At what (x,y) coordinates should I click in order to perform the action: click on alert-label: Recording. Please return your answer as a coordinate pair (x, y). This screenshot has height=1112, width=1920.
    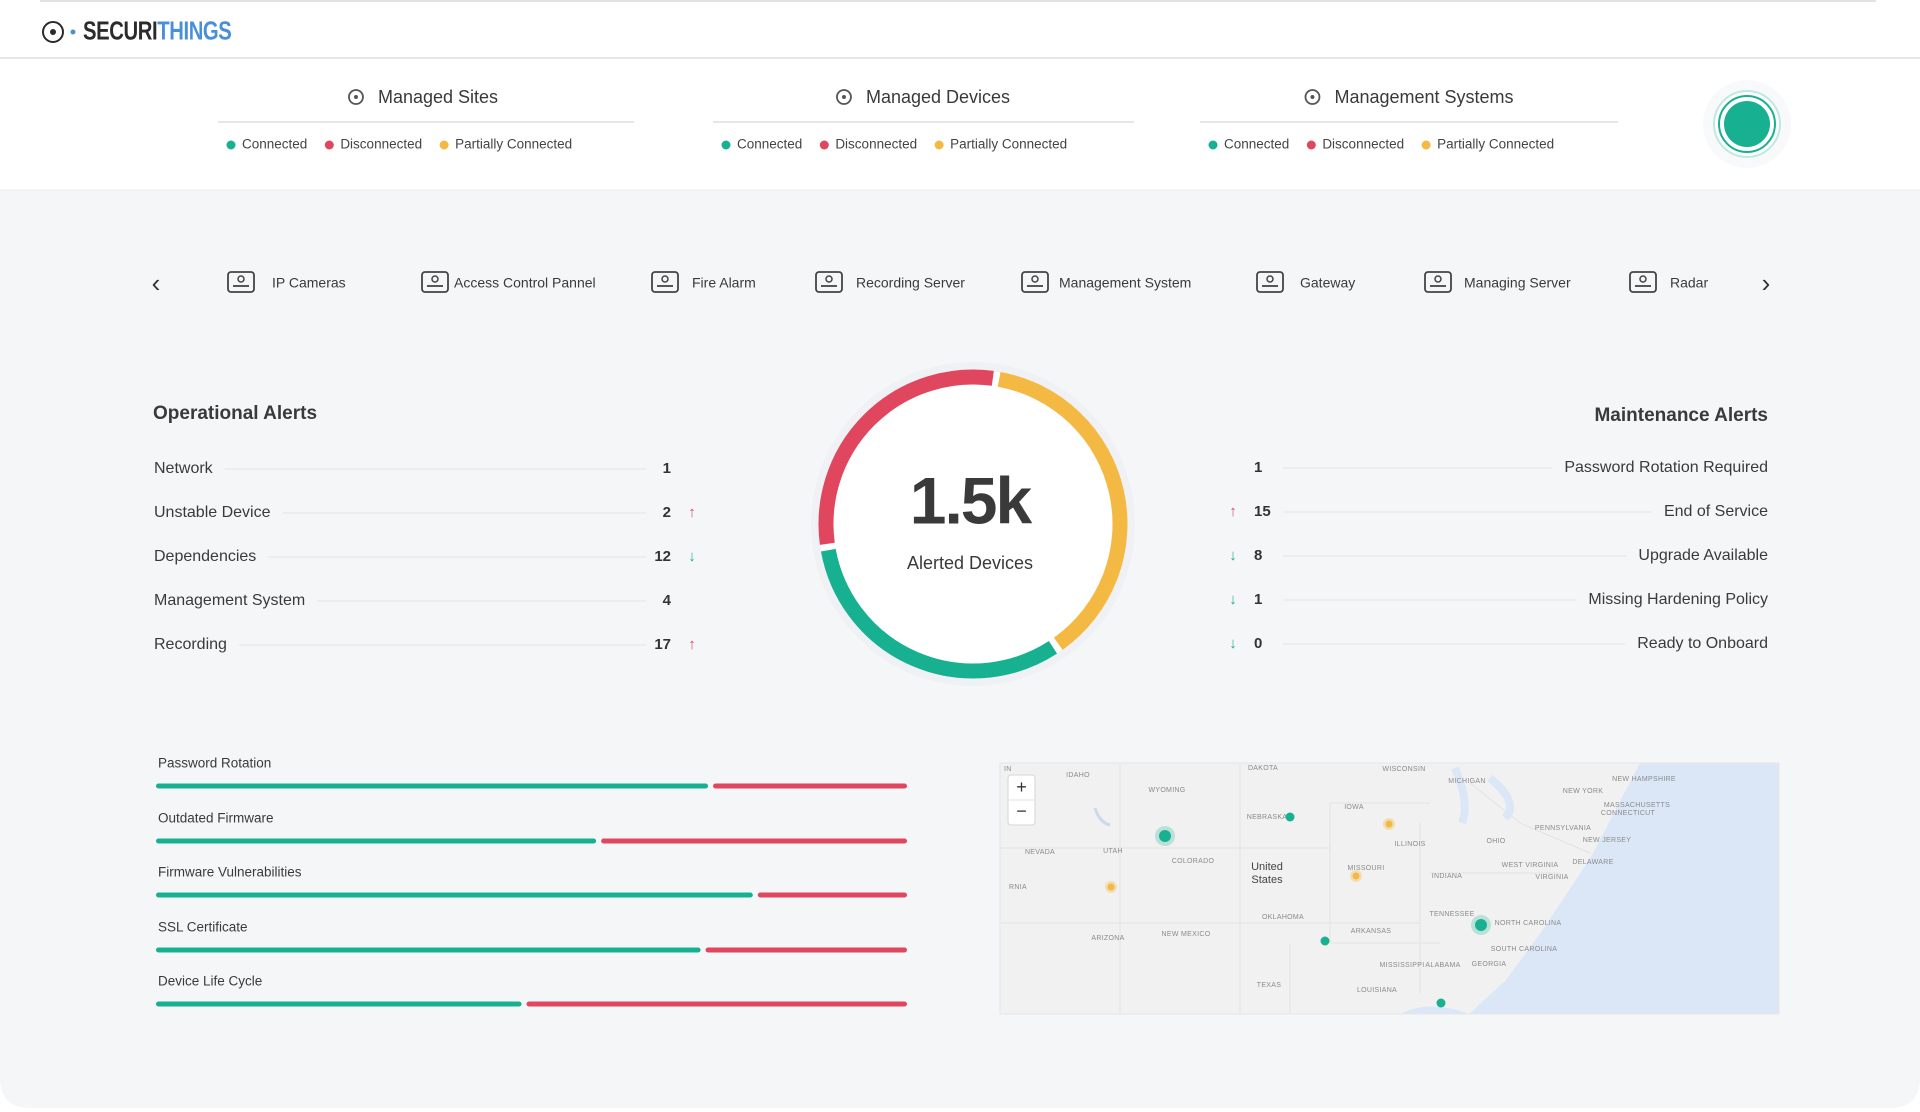
    Looking at the image, I should click on (190, 644).